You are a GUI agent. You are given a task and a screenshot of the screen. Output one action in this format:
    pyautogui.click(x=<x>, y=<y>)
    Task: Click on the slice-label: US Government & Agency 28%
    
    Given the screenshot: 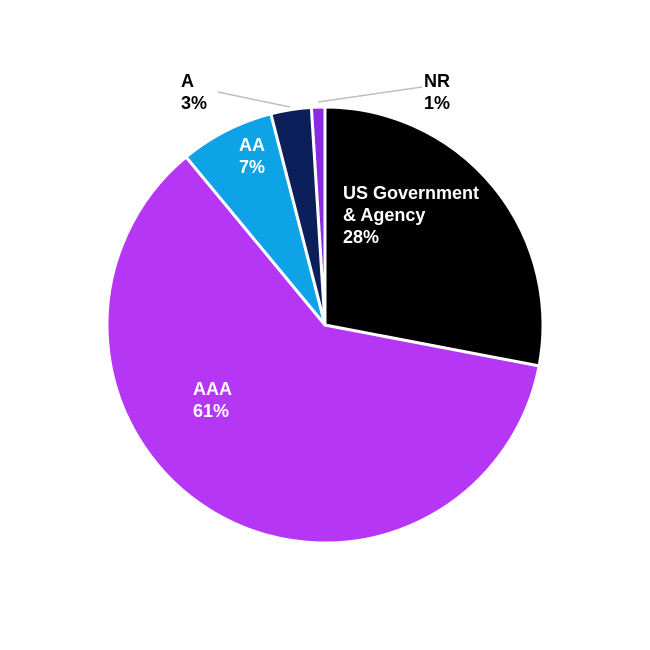 What is the action you would take?
    pyautogui.click(x=413, y=215)
    